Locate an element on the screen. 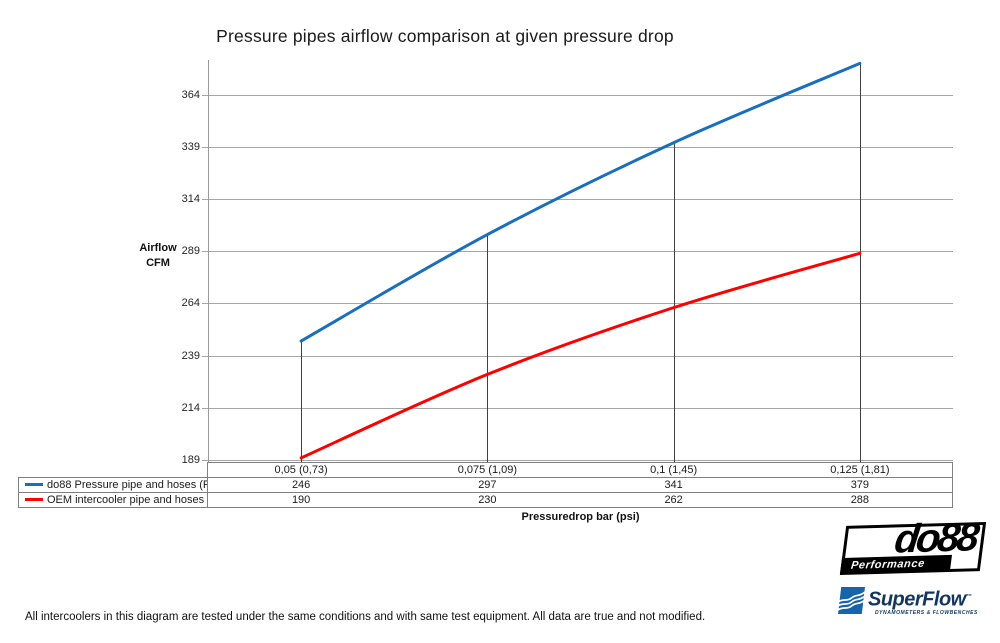 This screenshot has height=643, width=1000. y-axis-title-line1: Airflow is located at coordinates (158, 248).